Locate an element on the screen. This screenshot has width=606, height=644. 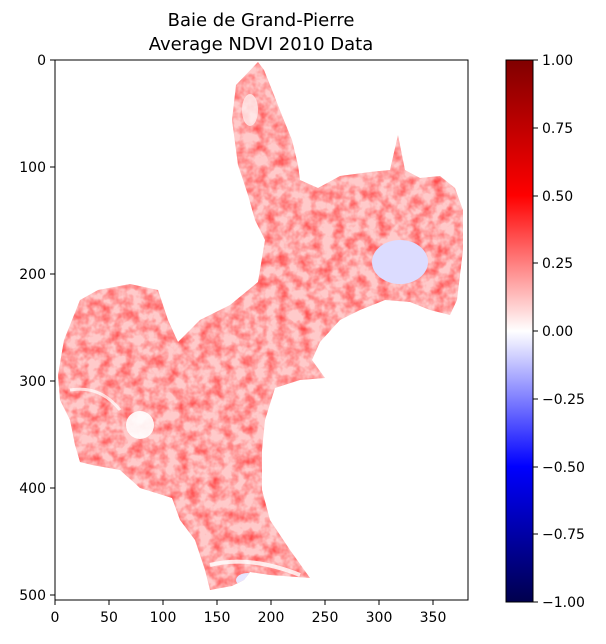
colorbar-tick-label: 0.00 is located at coordinates (557, 332).